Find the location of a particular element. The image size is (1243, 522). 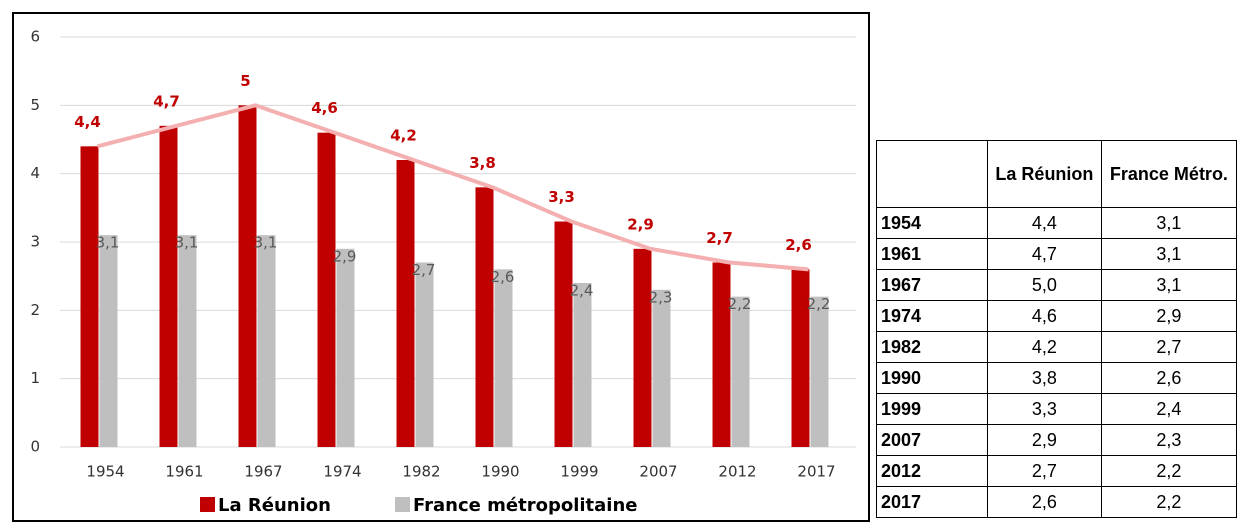

value-cell: 4,7 is located at coordinates (1044, 254).